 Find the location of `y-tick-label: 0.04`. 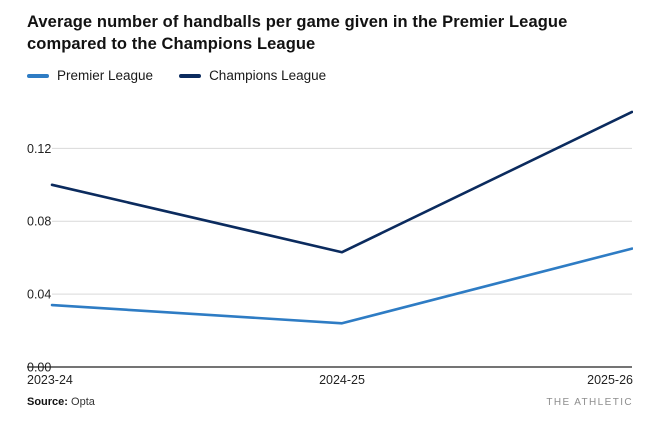

y-tick-label: 0.04 is located at coordinates (39, 294).